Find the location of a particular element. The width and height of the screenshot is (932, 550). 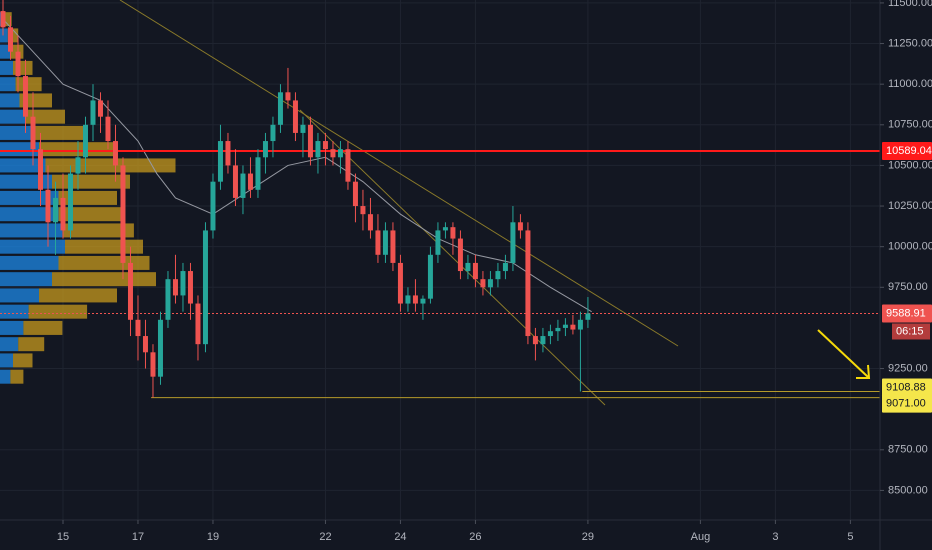

price-label: 9588.91 is located at coordinates (906, 313).